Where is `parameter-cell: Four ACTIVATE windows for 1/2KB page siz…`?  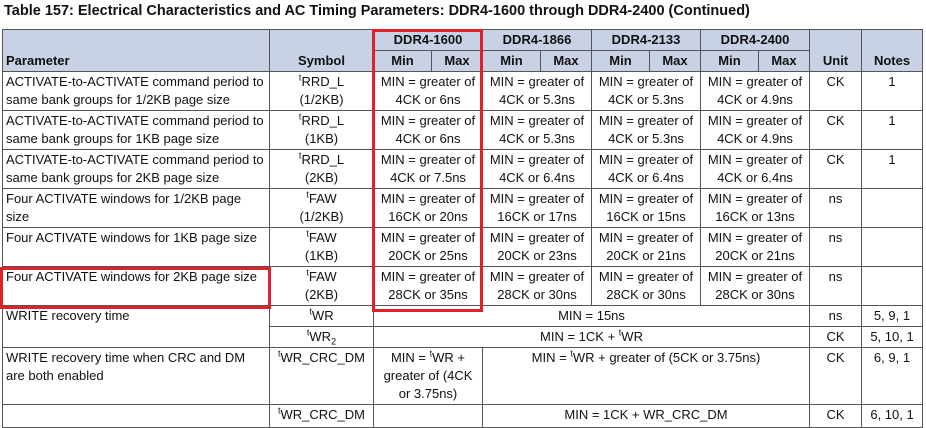 parameter-cell: Four ACTIVATE windows for 1/2KB page siz… is located at coordinates (136, 208).